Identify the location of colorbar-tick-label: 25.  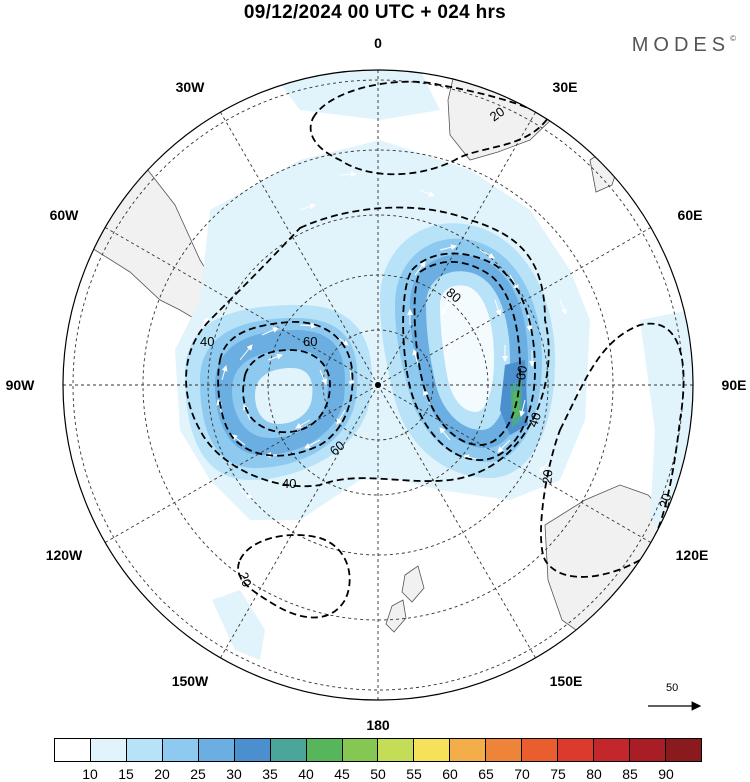
(198, 774).